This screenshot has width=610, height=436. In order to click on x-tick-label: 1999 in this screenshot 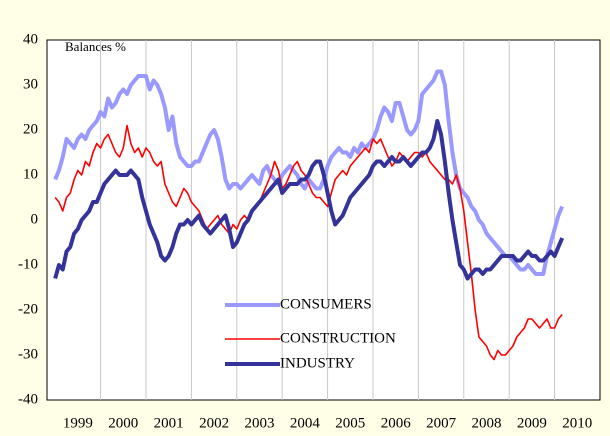, I will do `click(78, 423)`.